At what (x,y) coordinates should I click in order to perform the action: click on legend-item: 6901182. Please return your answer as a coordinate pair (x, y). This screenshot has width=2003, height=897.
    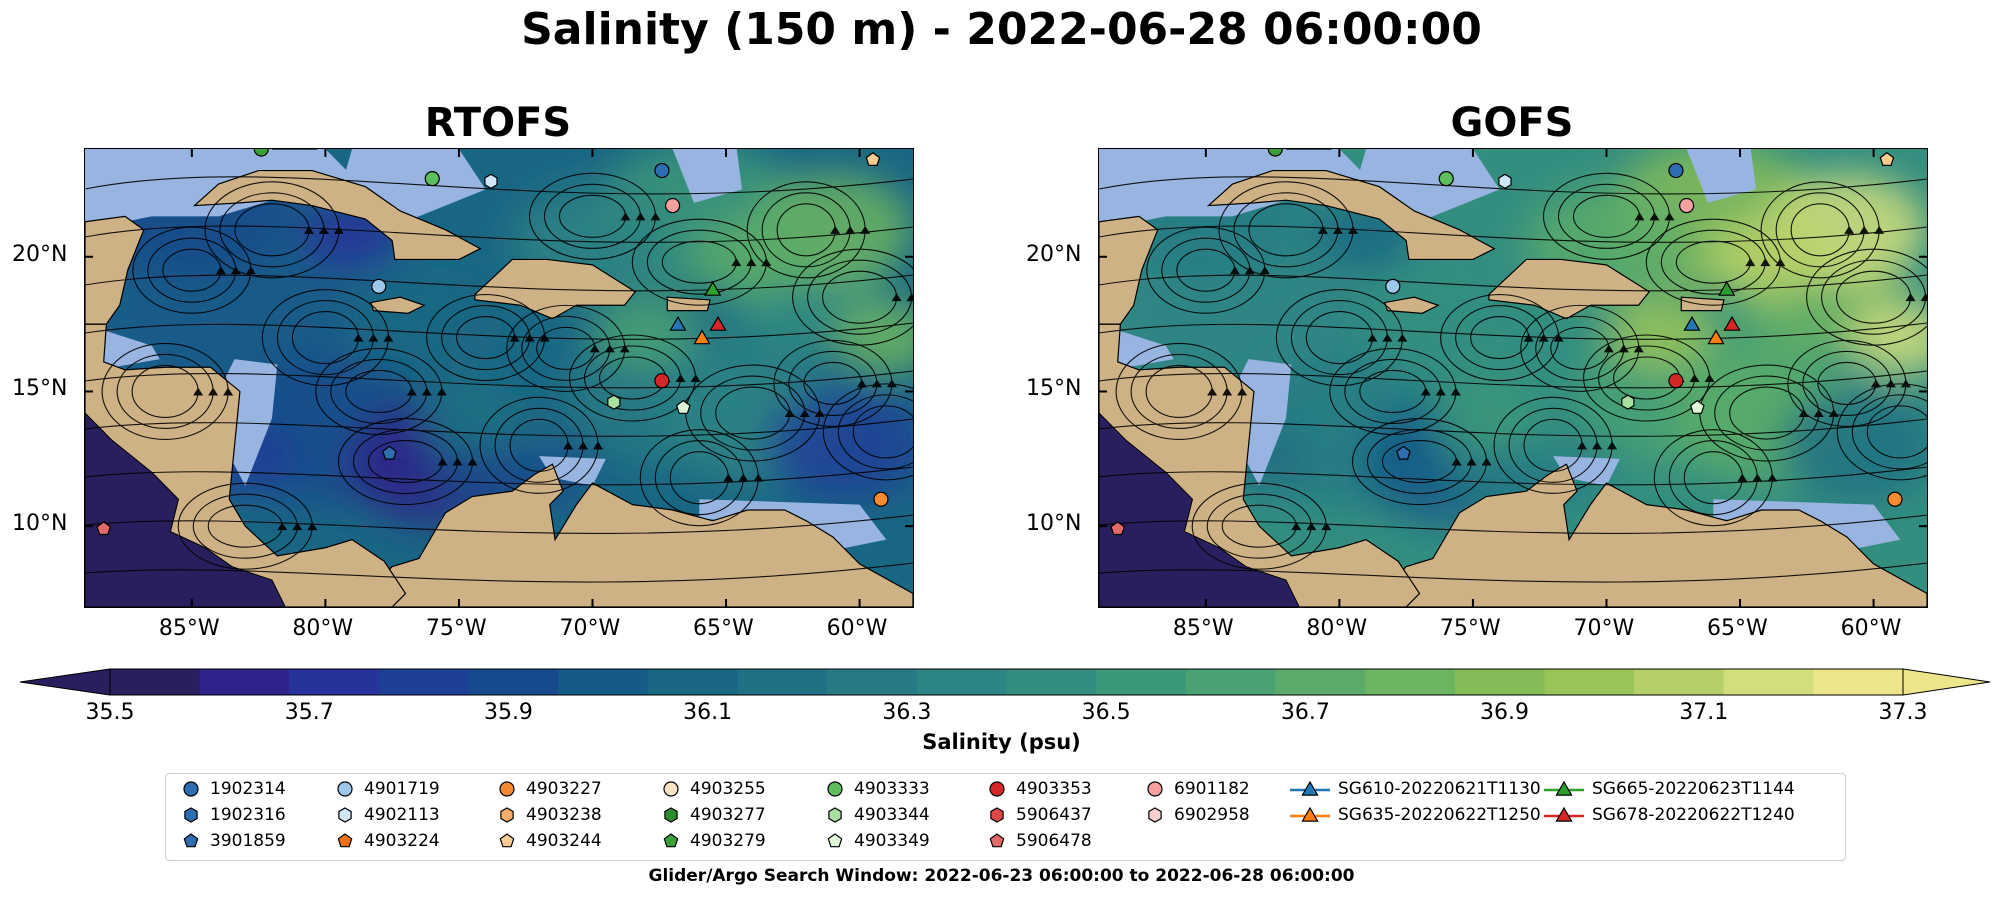
    Looking at the image, I should click on (1197, 789).